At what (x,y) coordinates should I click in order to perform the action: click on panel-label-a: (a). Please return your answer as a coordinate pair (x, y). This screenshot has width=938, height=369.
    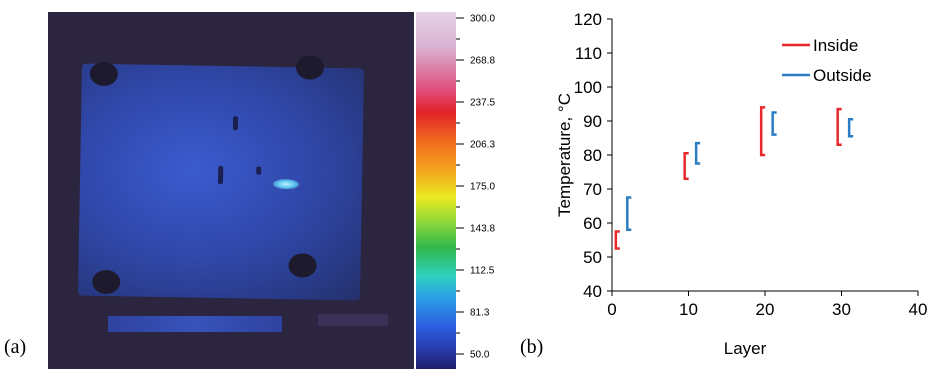
    Looking at the image, I should click on (15, 347).